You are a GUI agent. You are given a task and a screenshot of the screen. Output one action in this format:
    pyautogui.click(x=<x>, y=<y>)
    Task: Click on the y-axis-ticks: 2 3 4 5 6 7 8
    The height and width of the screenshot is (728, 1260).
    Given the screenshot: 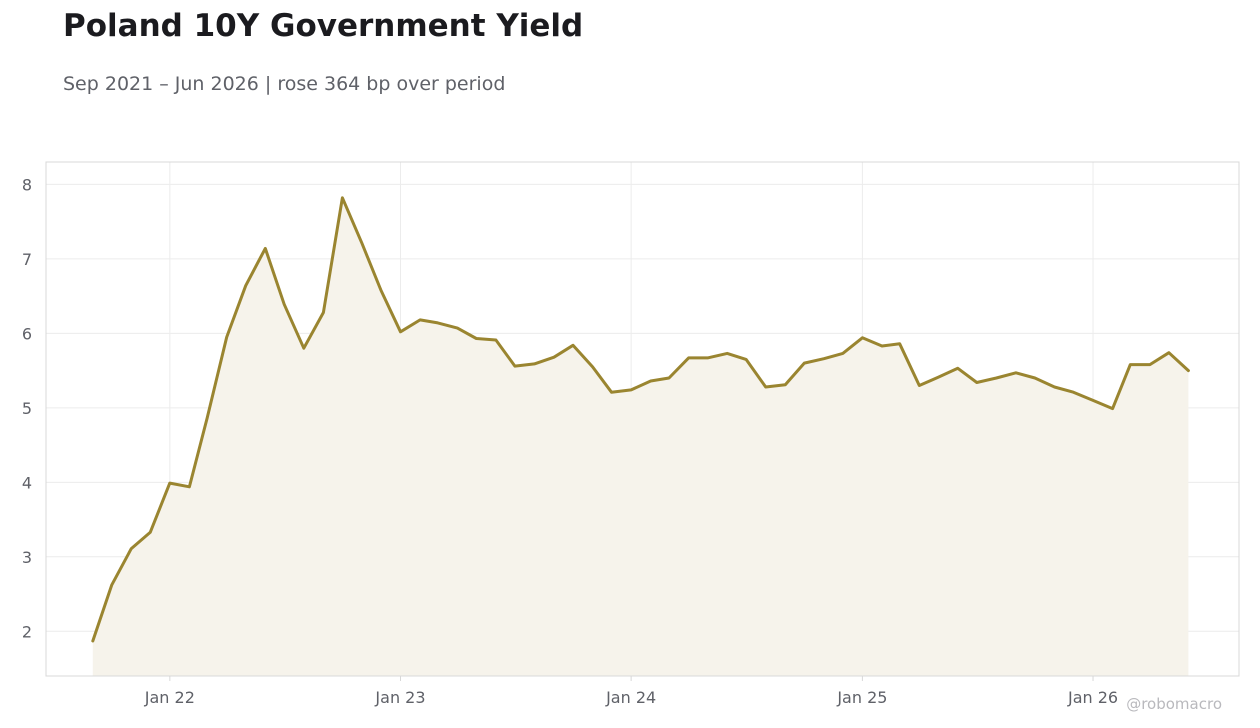 What is the action you would take?
    pyautogui.click(x=27, y=408)
    